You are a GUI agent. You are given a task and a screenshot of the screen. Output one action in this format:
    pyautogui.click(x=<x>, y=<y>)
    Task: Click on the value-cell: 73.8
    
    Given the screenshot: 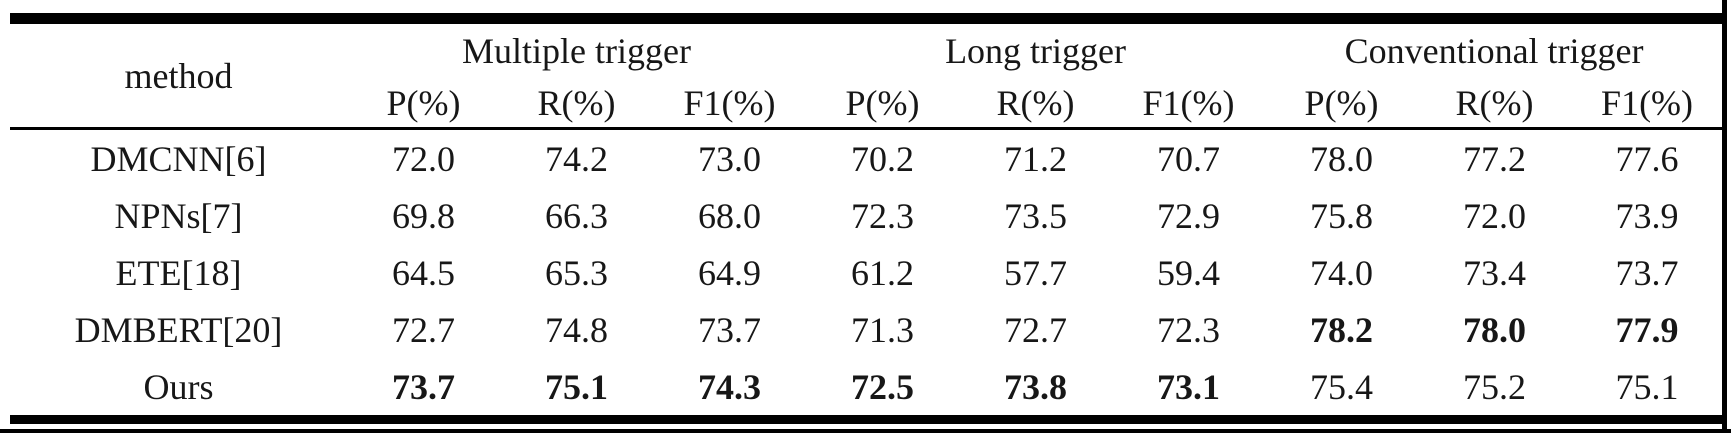 What is the action you would take?
    pyautogui.click(x=1036, y=386)
    